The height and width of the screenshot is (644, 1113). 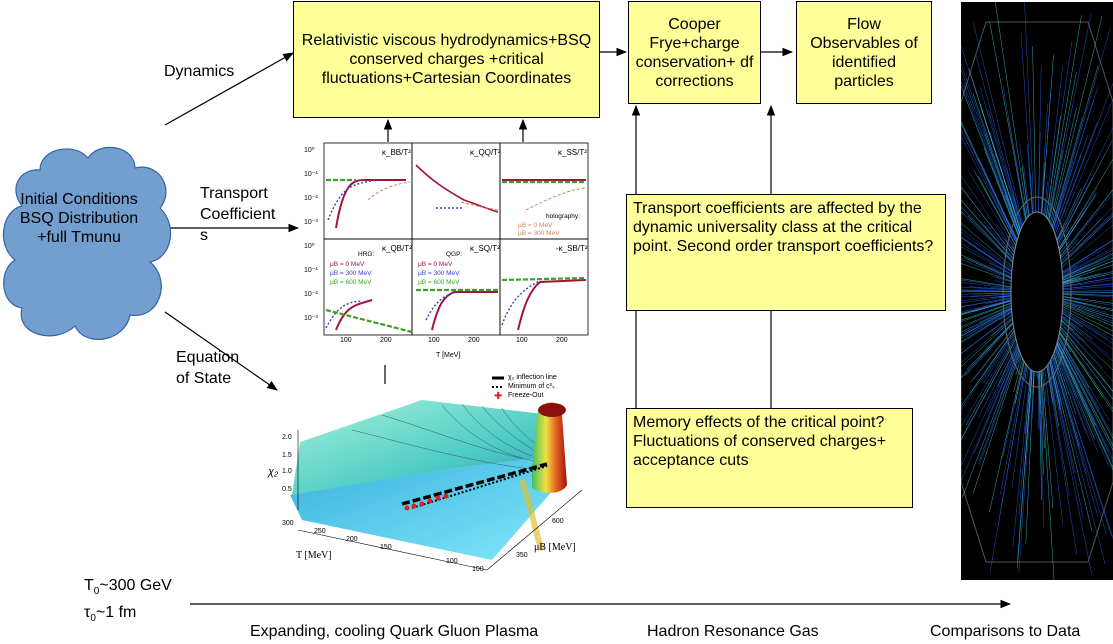 I want to click on dynamics-label: Dynamics, so click(x=199, y=71).